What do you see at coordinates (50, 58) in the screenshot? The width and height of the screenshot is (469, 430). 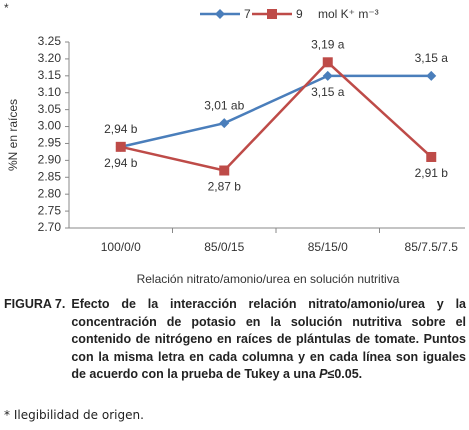 I see `y-tick-label: 3.20` at bounding box center [50, 58].